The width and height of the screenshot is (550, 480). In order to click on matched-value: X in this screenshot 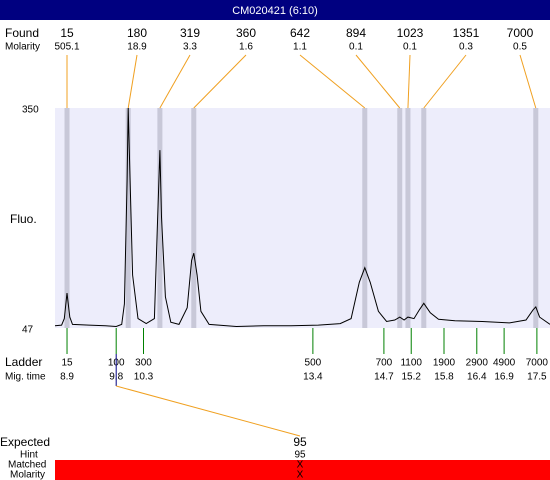, I will do `click(300, 465)`.